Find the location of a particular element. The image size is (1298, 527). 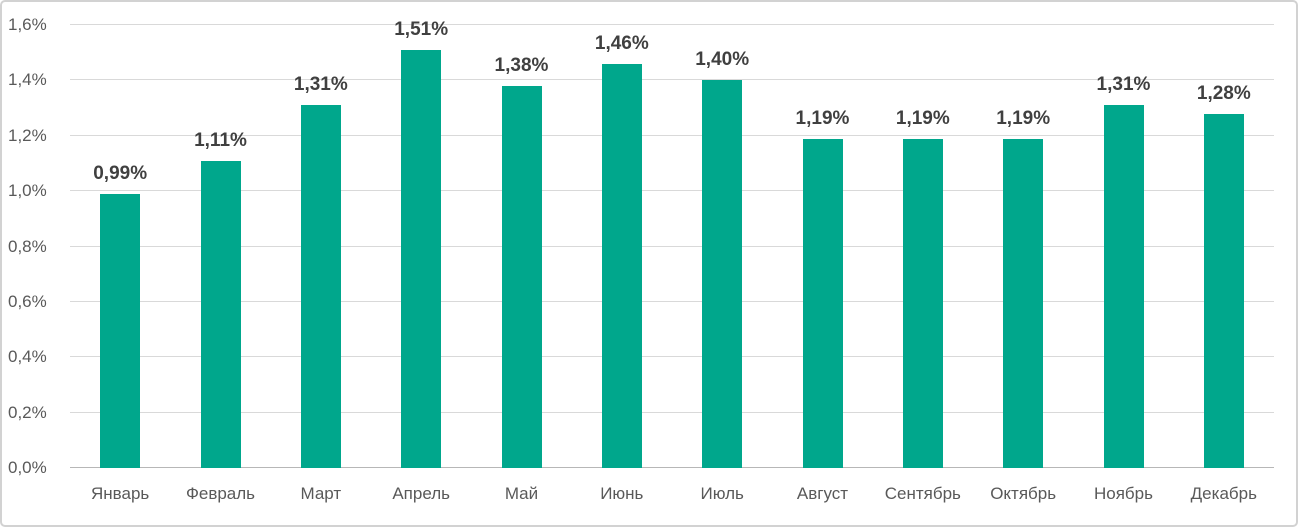

x-tick-label: Февраль is located at coordinates (220, 493).